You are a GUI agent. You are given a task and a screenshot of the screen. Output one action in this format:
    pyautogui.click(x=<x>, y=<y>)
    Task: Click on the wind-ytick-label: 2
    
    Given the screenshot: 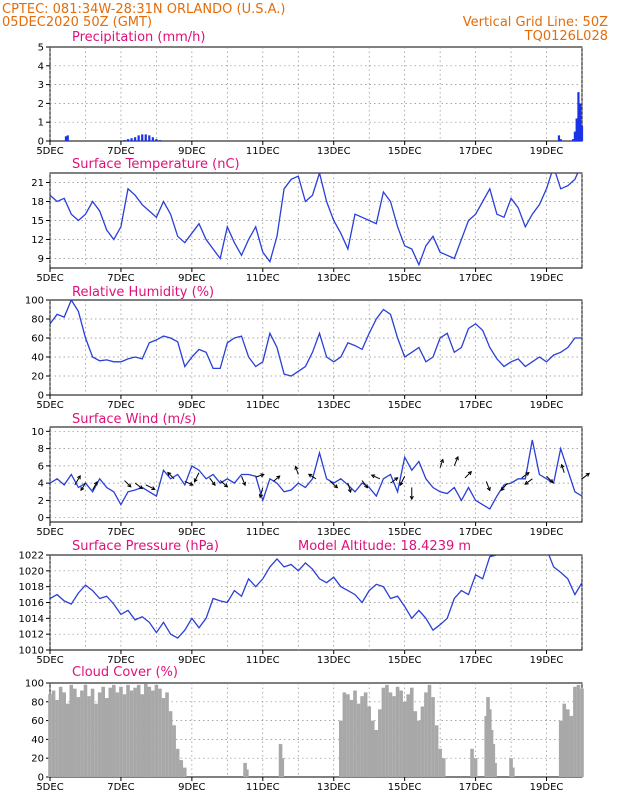 What is the action you would take?
    pyautogui.click(x=41, y=501)
    